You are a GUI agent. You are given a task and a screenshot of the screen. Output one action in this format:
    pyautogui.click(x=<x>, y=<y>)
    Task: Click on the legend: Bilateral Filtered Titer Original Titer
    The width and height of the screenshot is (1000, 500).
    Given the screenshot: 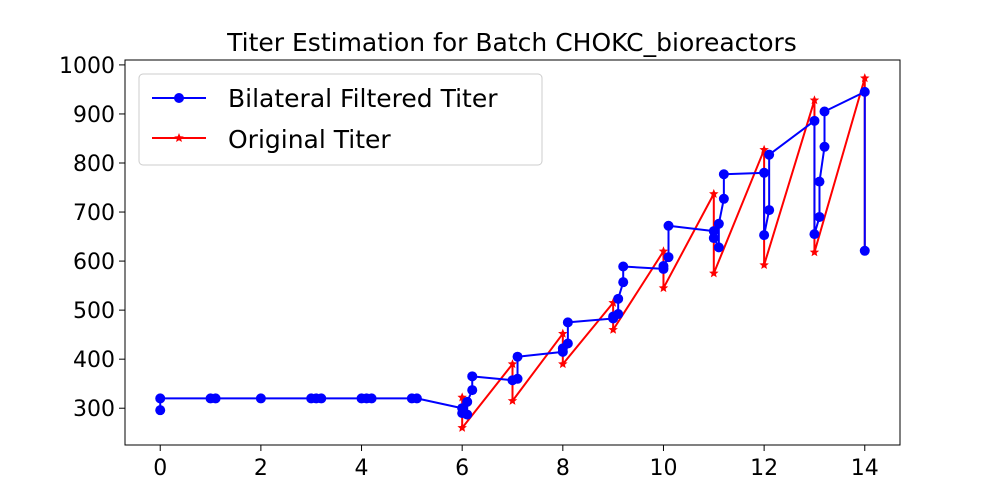 What is the action you would take?
    pyautogui.click(x=340, y=119)
    